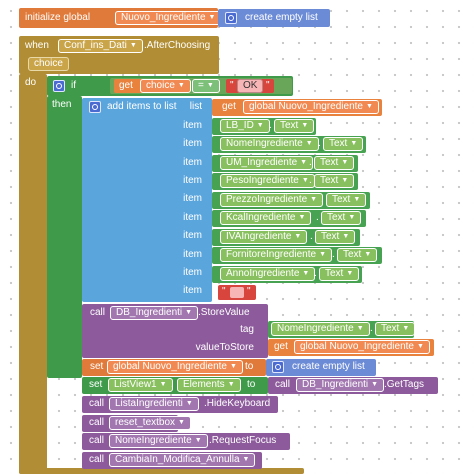 Image resolution: width=474 pixels, height=474 pixels. What do you see at coordinates (269, 144) in the screenshot?
I see `item-component-field: NomeIngrediente ▼` at bounding box center [269, 144].